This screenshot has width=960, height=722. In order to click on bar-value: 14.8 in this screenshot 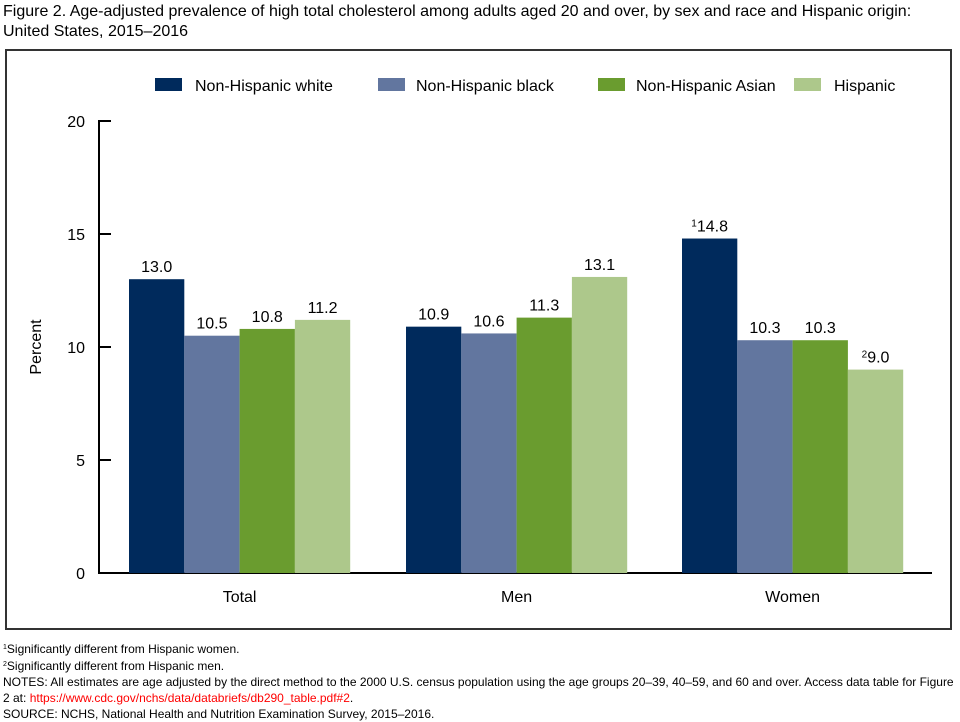, I will do `click(712, 227)`.